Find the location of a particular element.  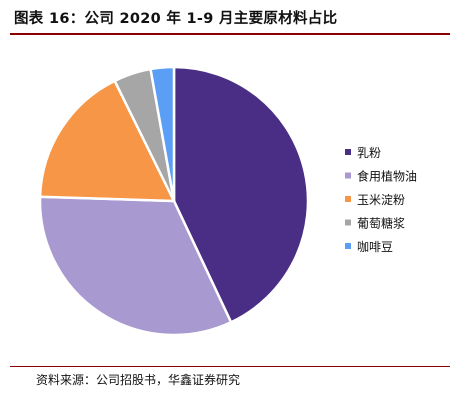

legend-label-5: 咖啡豆 is located at coordinates (375, 246).